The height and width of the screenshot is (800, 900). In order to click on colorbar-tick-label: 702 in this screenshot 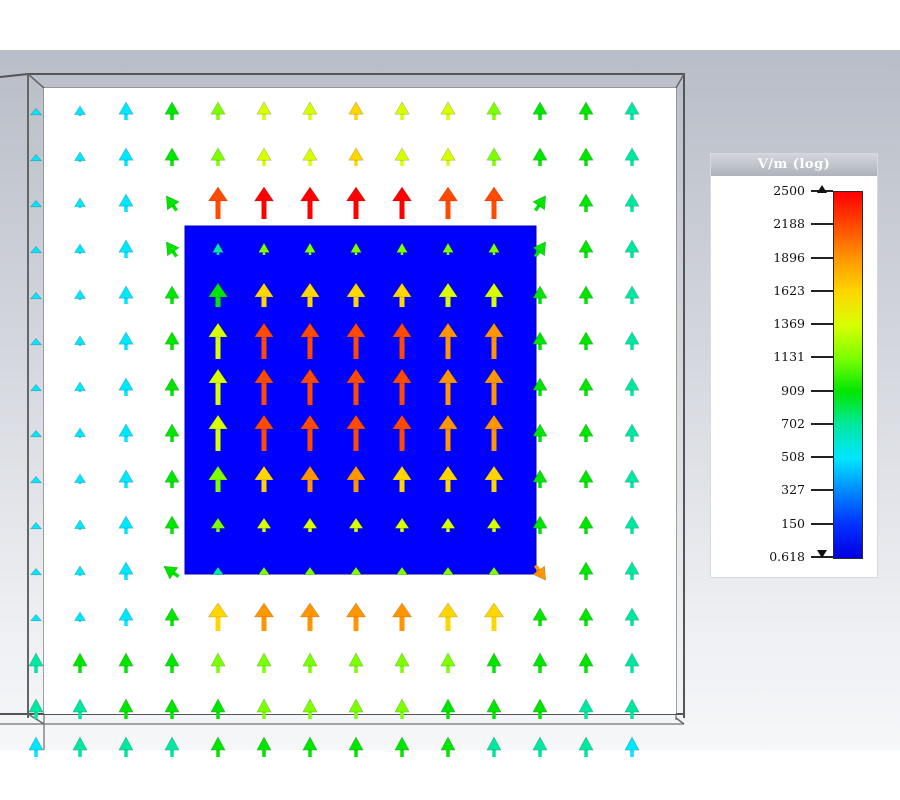, I will do `click(793, 423)`.